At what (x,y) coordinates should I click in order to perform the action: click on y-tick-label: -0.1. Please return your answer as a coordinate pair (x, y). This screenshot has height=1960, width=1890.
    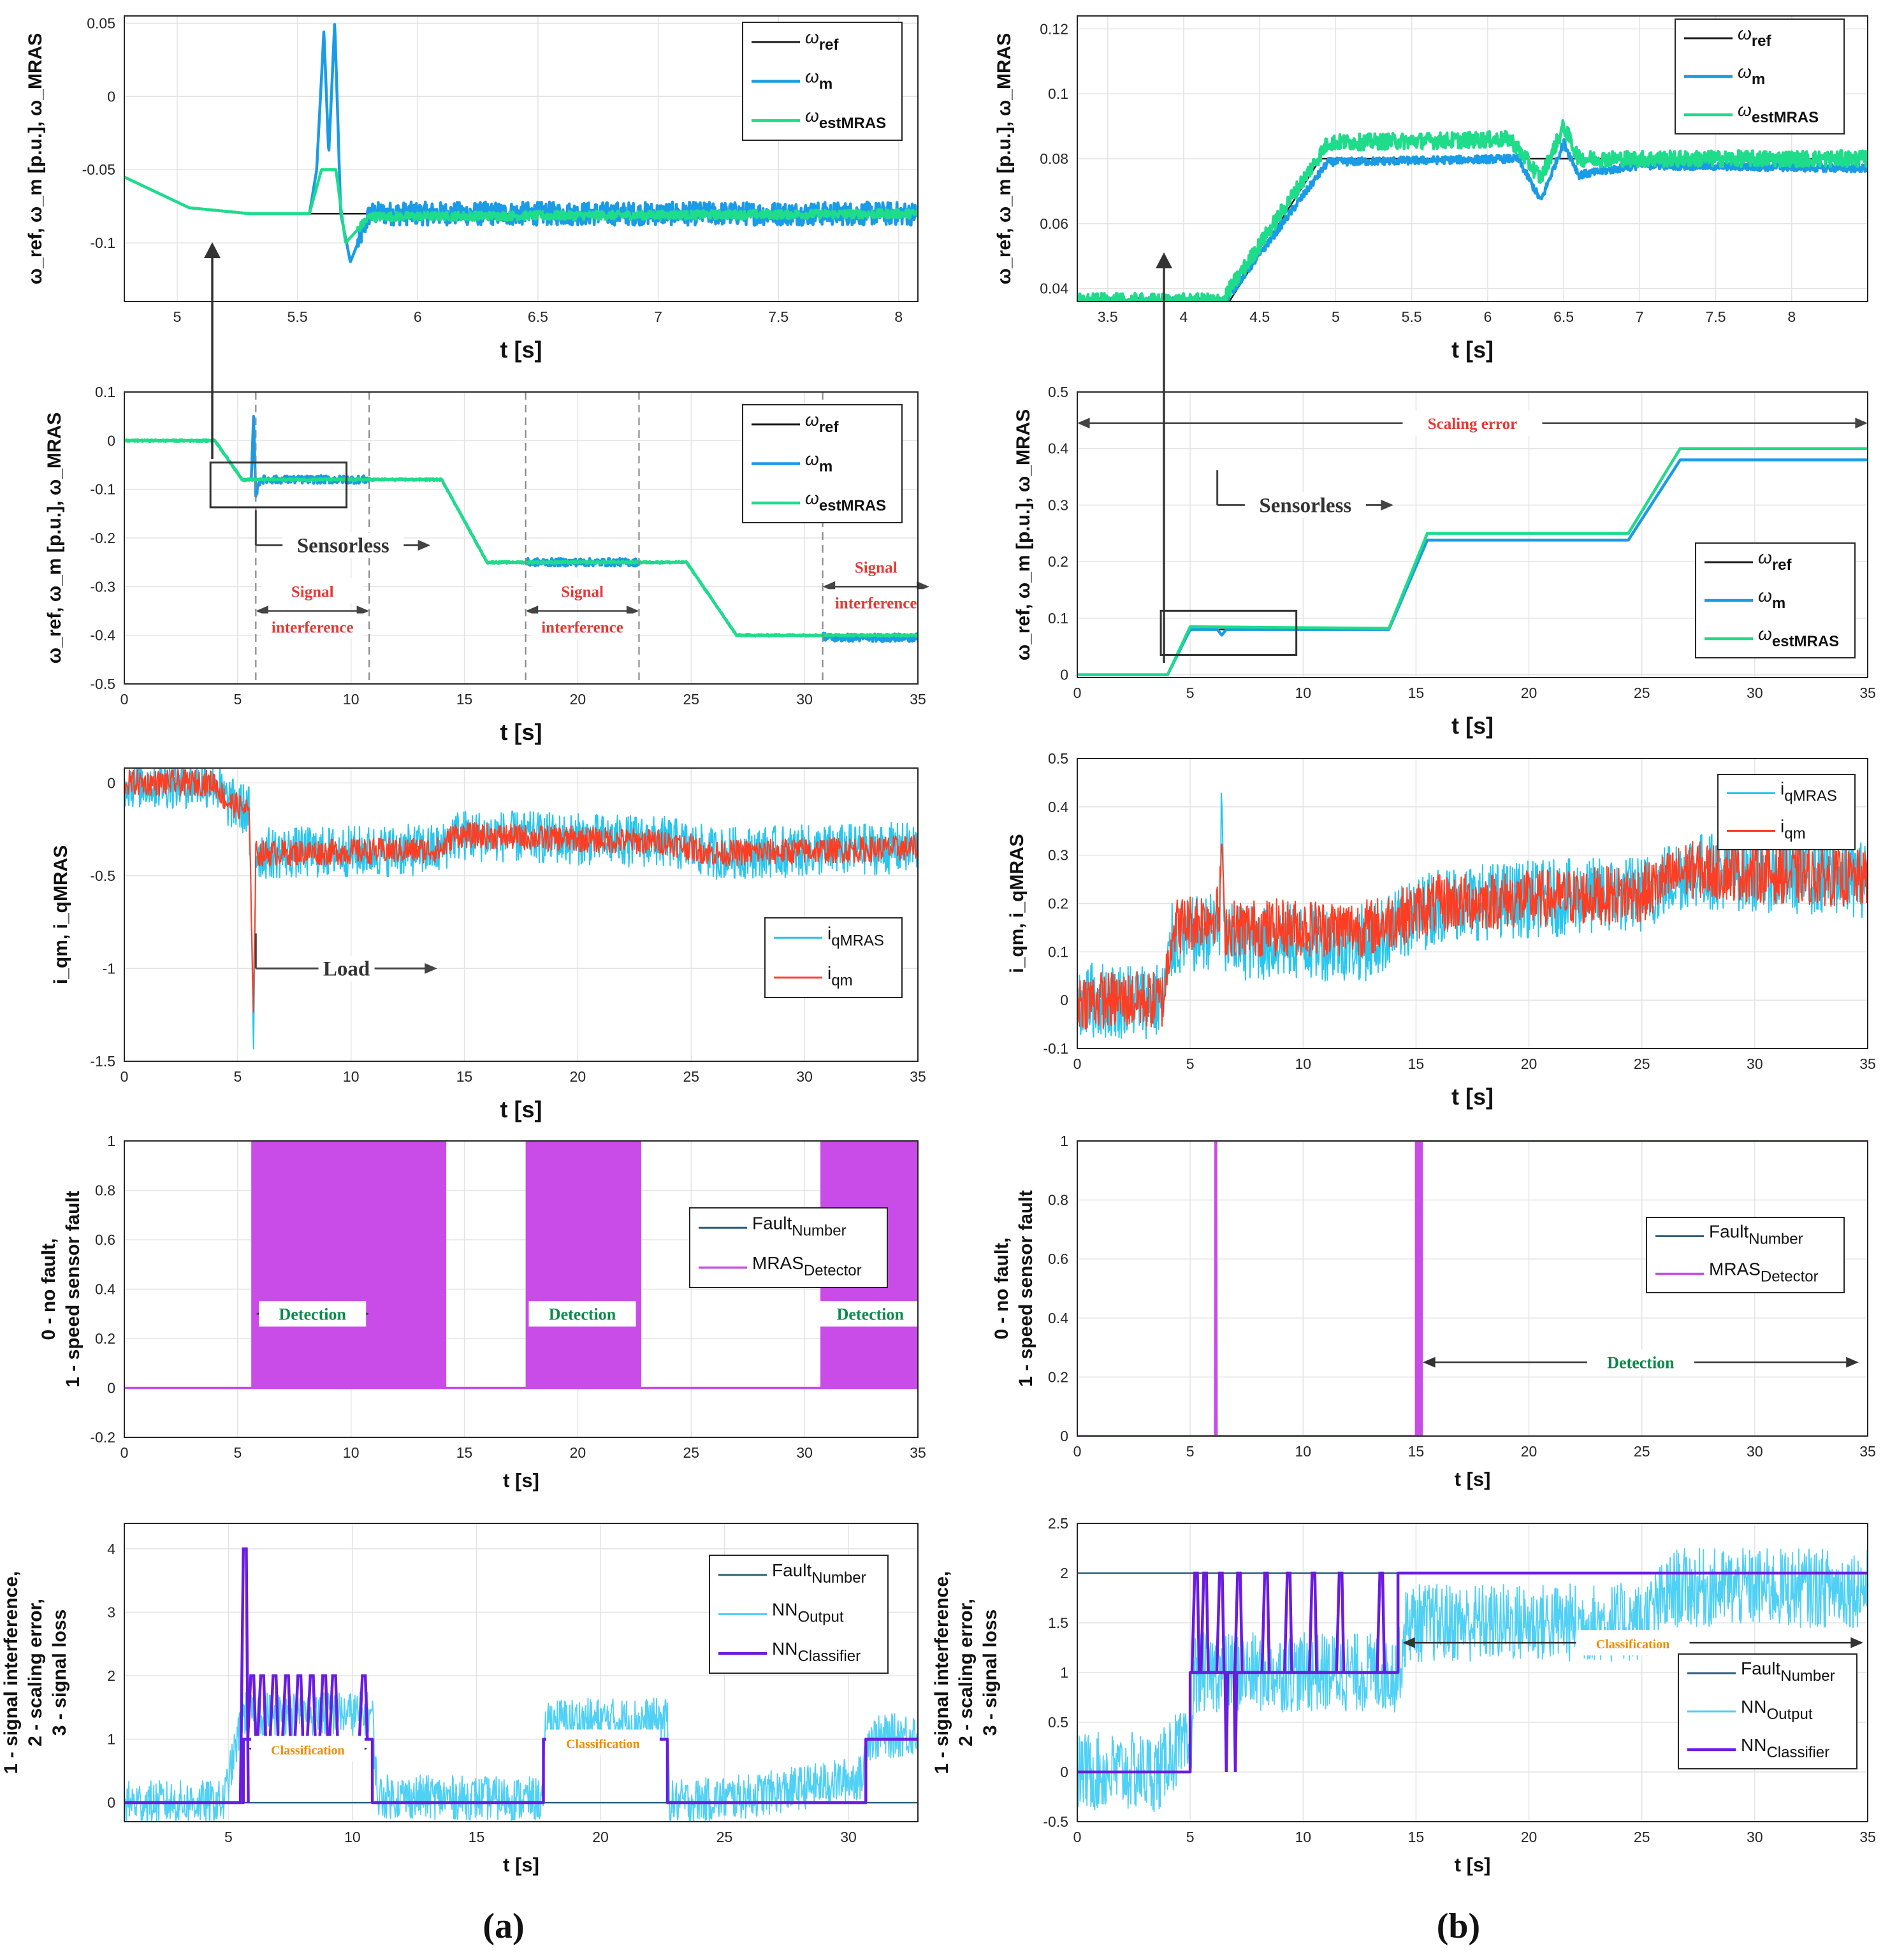
    Looking at the image, I should click on (103, 490).